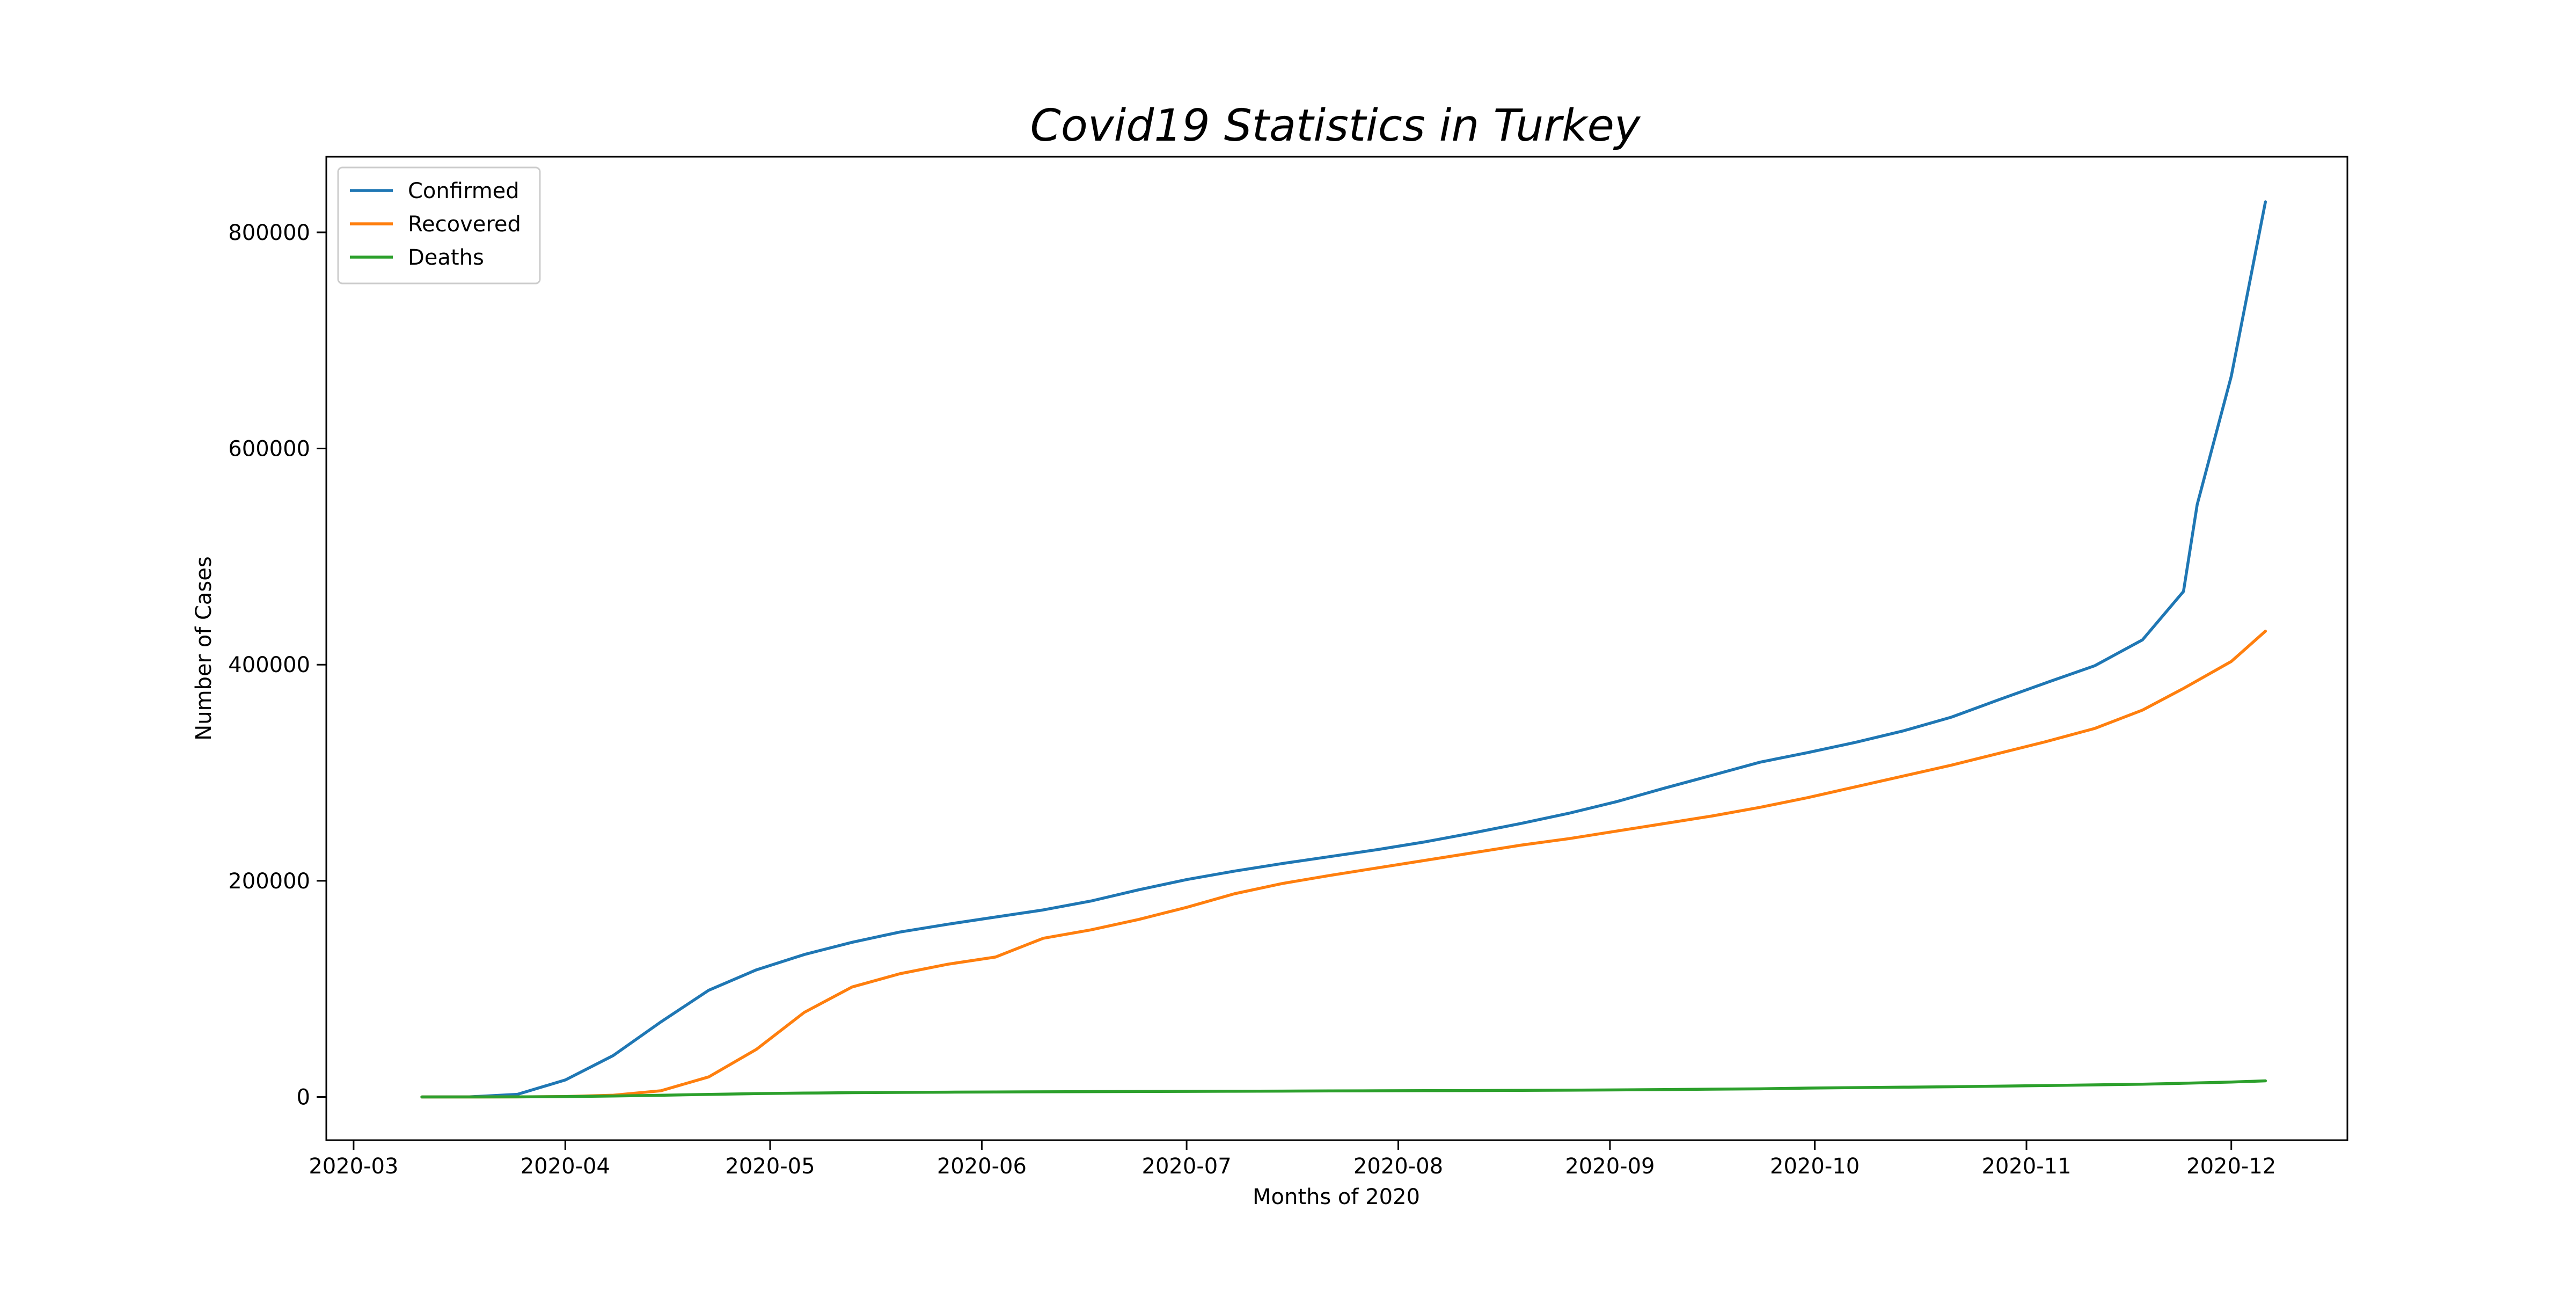 The width and height of the screenshot is (2576, 1291). Describe the element at coordinates (1398, 1166) in the screenshot. I see `x-tick-label: 2020-08` at that location.